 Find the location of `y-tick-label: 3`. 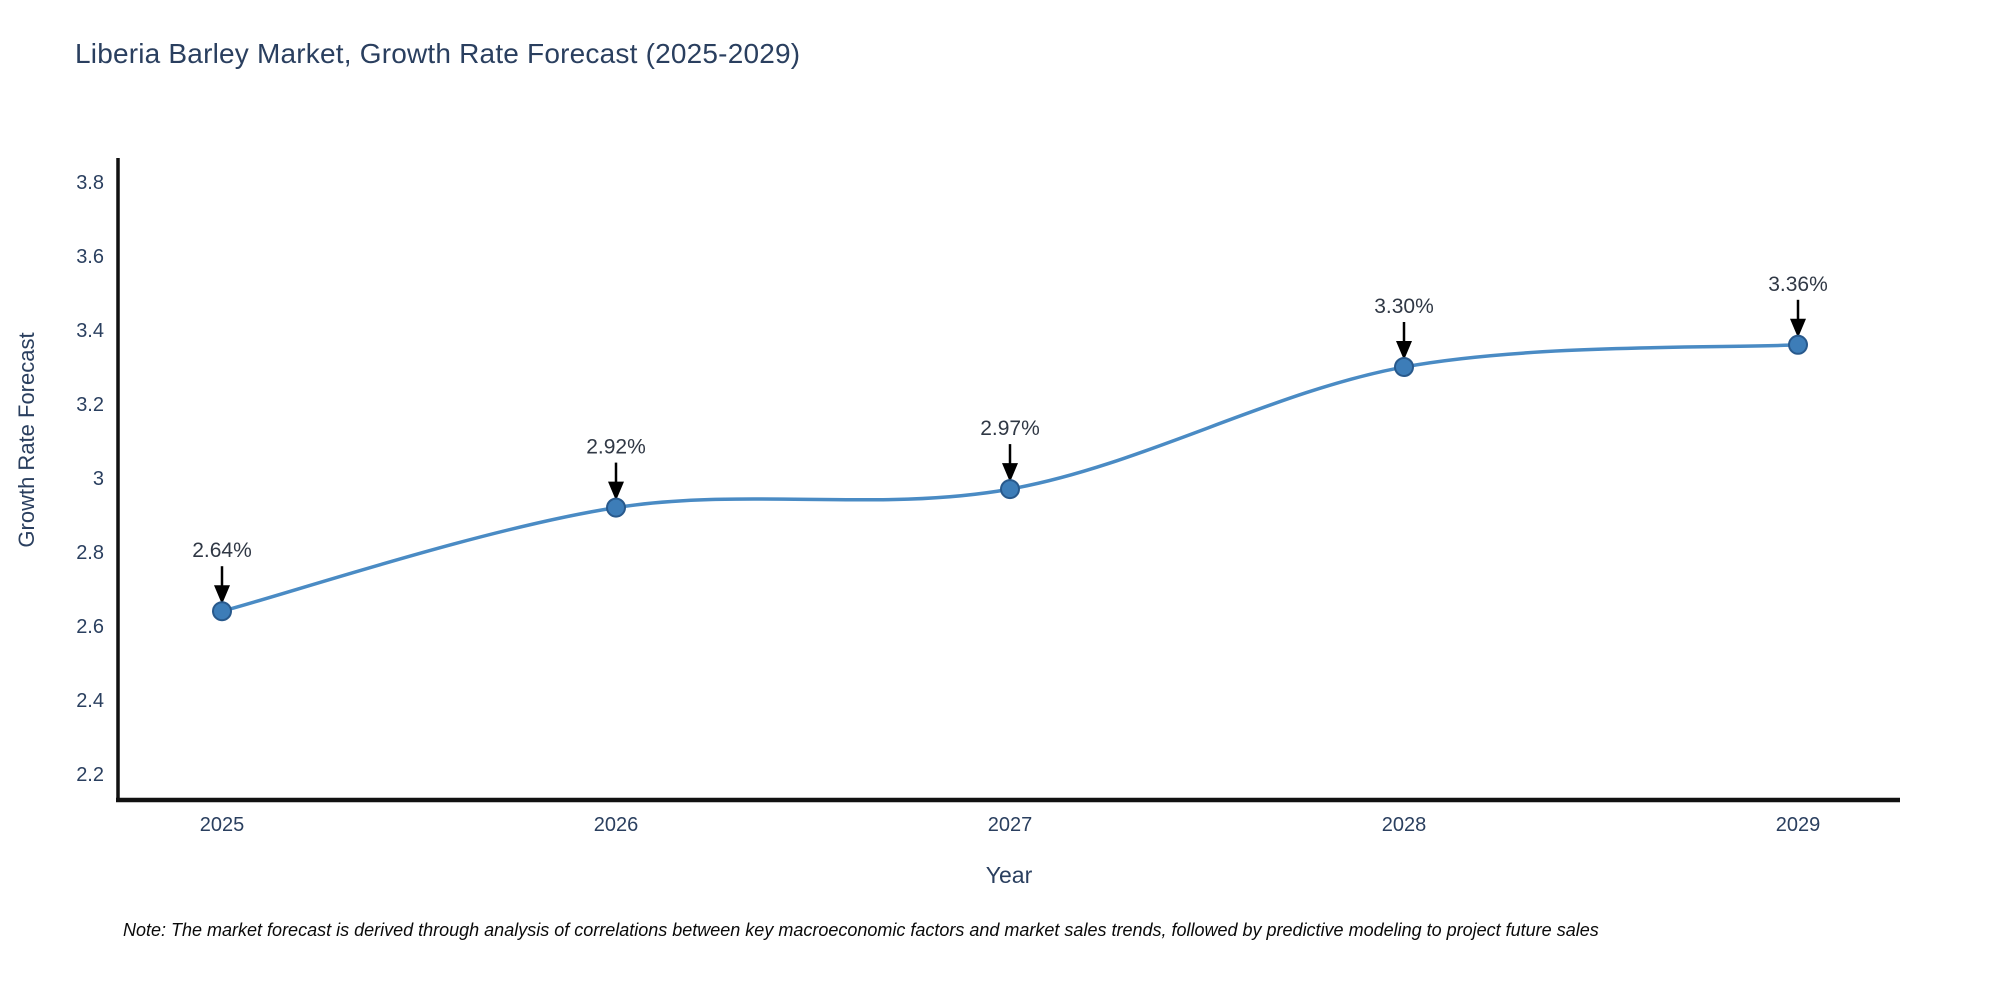

y-tick-label: 3 is located at coordinates (98, 479).